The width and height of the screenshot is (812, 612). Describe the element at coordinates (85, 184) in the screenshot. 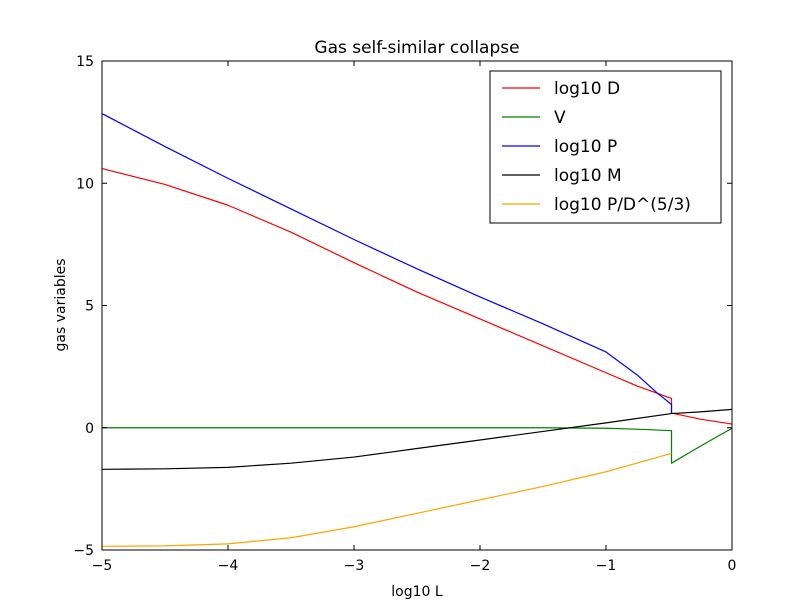

I see `y-tick-label: 10` at that location.